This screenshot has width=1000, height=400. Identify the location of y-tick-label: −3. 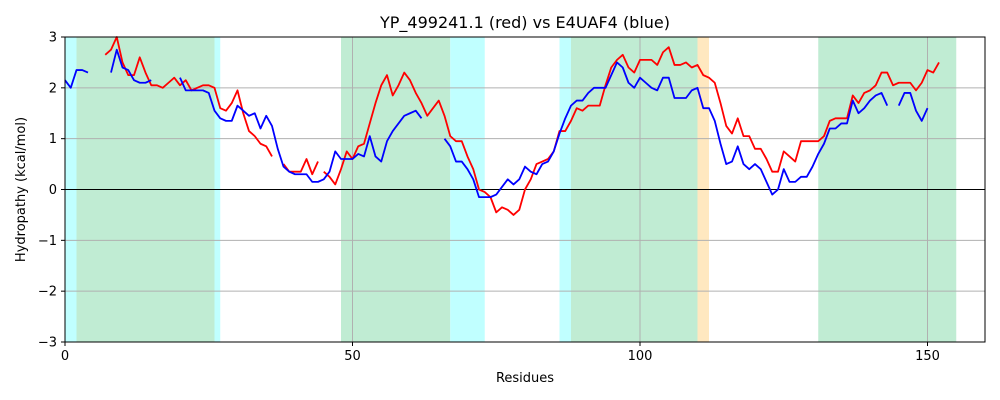
(47, 343).